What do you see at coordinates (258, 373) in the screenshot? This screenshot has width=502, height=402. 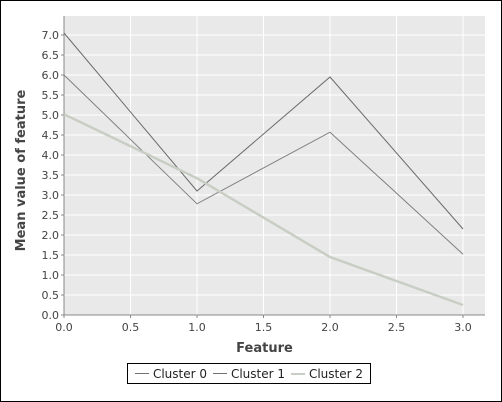 I see `legend-label-cluster-1: Cluster 1` at bounding box center [258, 373].